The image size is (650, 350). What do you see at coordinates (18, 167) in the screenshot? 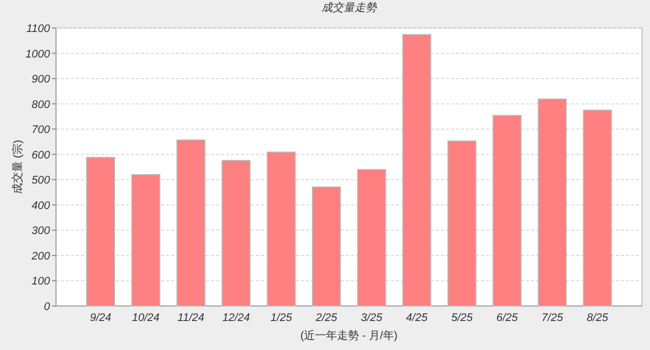
I see `ylabel: 成交量 (宗)` at bounding box center [18, 167].